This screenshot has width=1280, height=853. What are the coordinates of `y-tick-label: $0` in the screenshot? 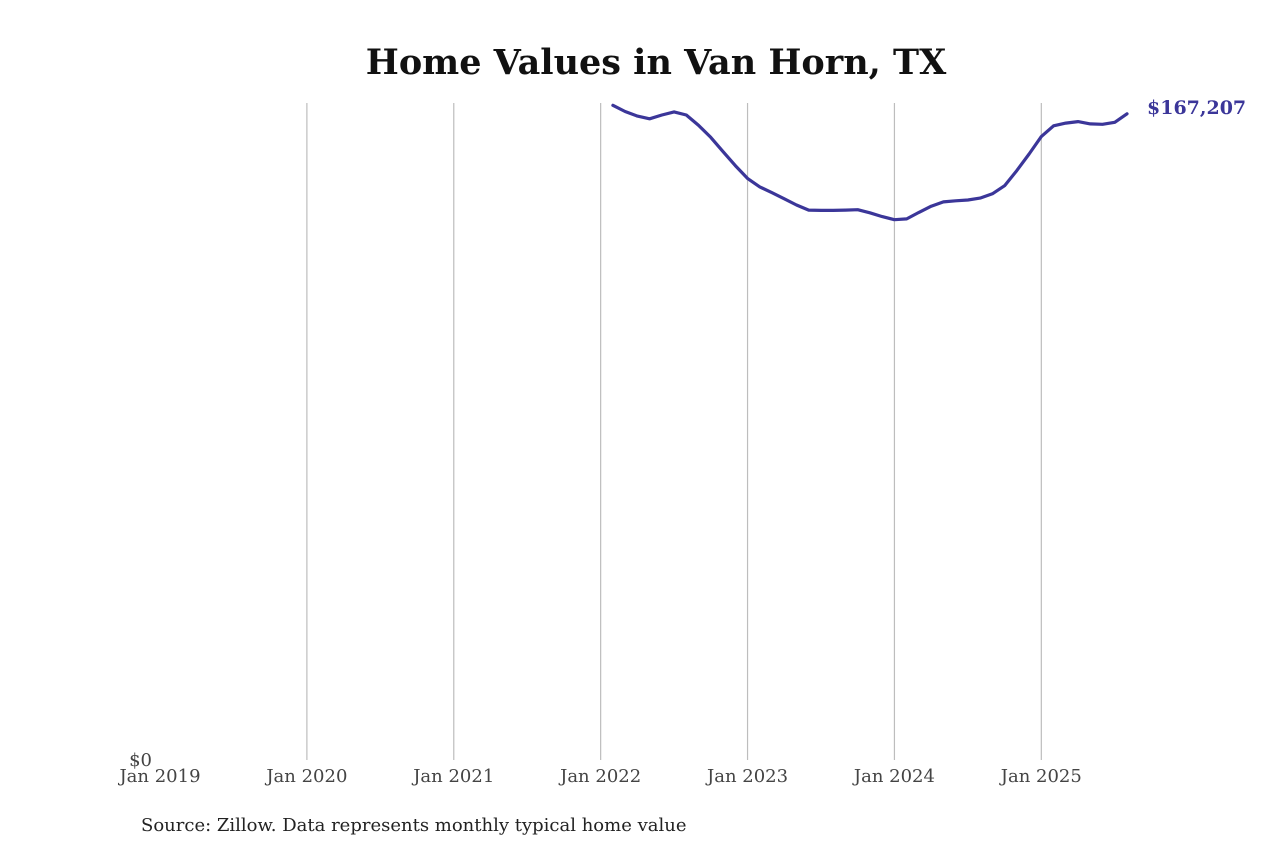 It's located at (140, 760).